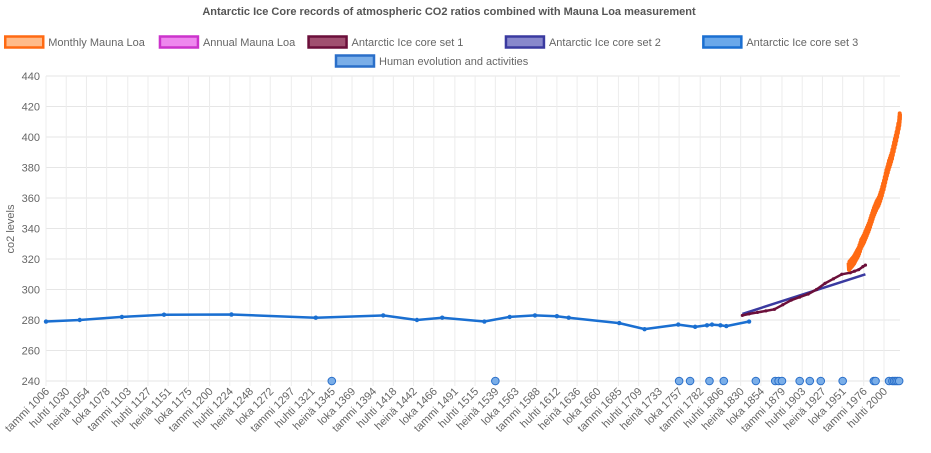 The height and width of the screenshot is (453, 931). Describe the element at coordinates (408, 43) in the screenshot. I see `legend-label: Antarctic Ice core set 1` at that location.